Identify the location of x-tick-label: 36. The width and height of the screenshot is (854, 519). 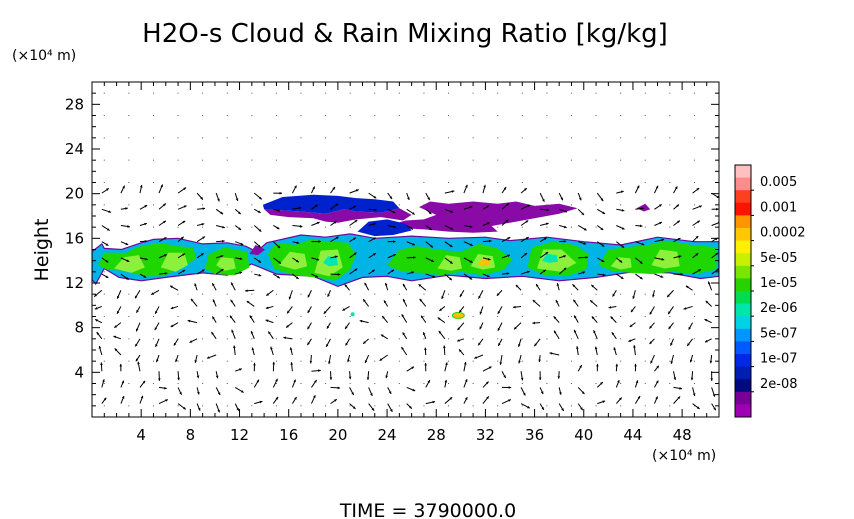
(534, 435).